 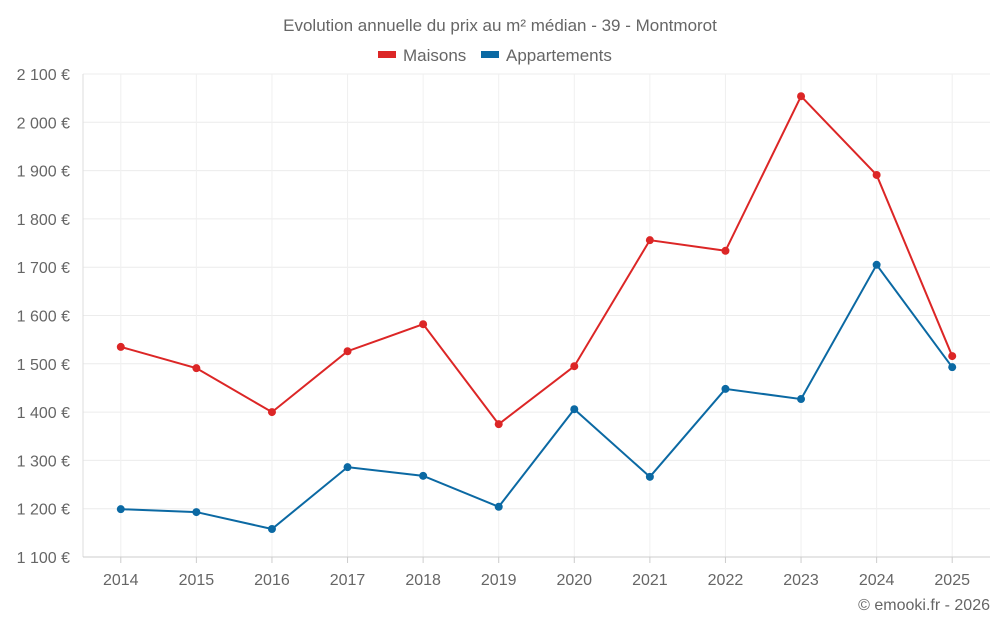 I want to click on y-tick-label: 1 500 €, so click(x=43, y=365).